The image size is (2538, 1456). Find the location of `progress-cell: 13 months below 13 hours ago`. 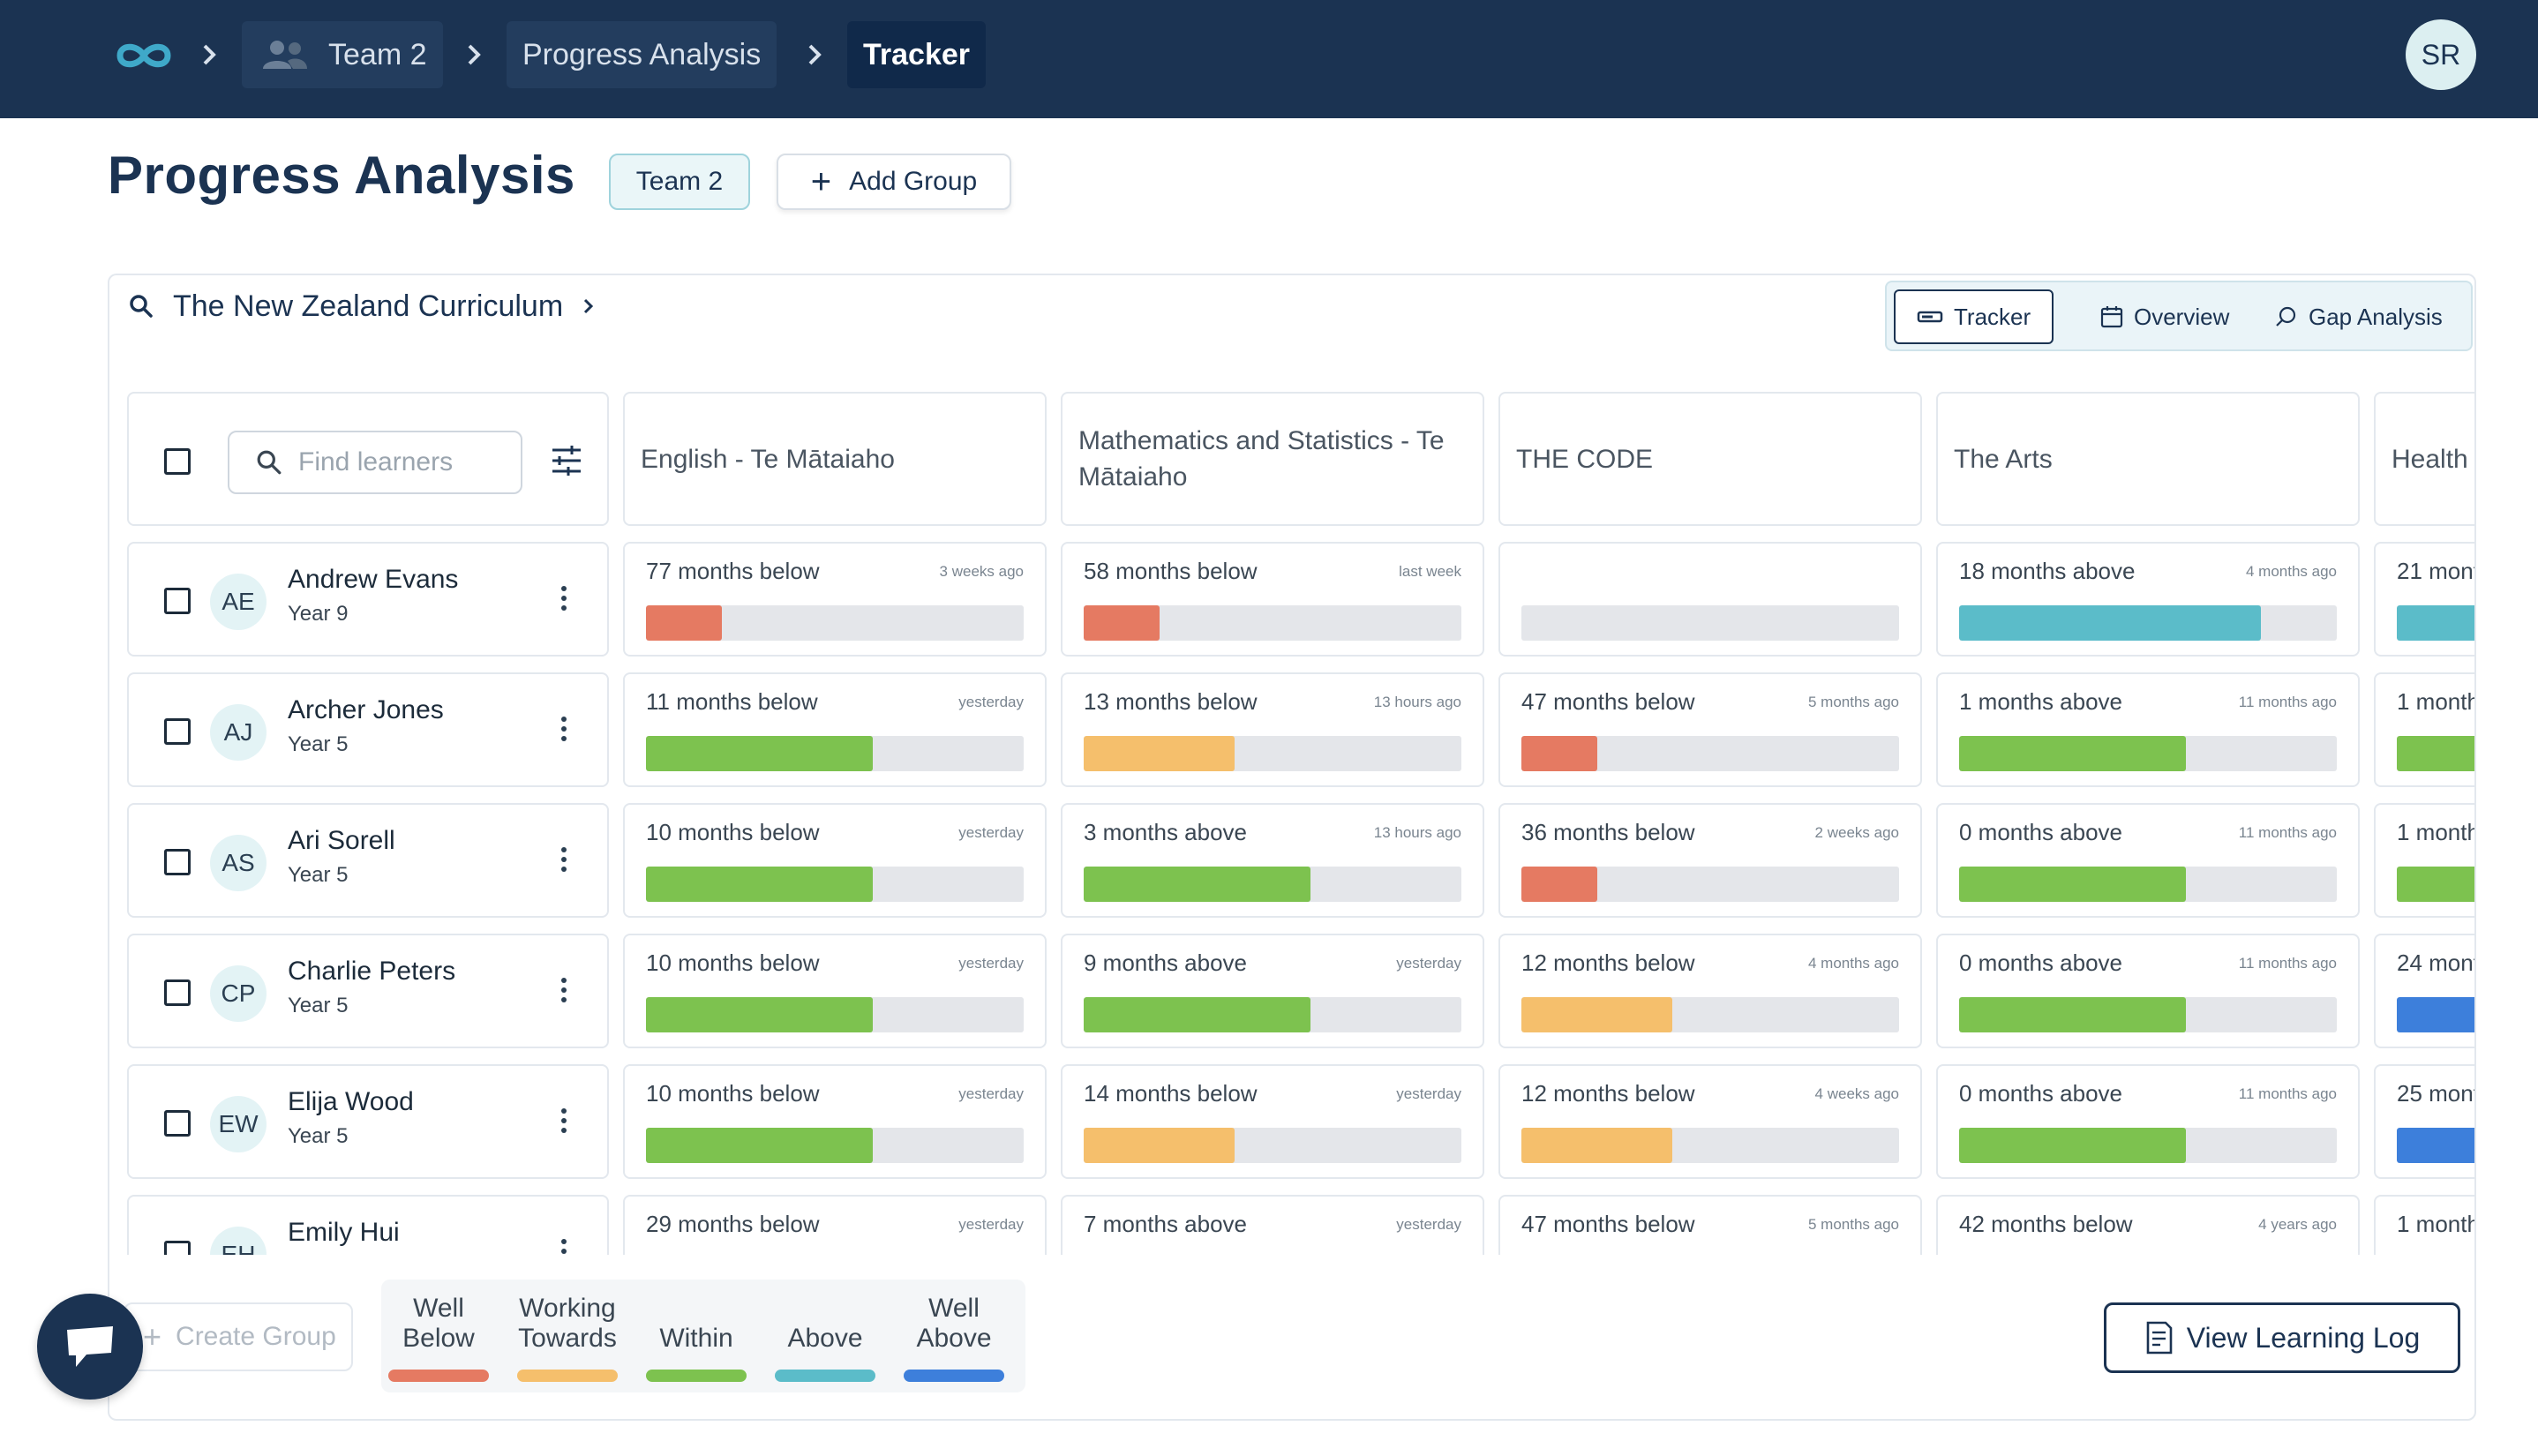

progress-cell: 13 months below 13 hours ago is located at coordinates (1272, 729).